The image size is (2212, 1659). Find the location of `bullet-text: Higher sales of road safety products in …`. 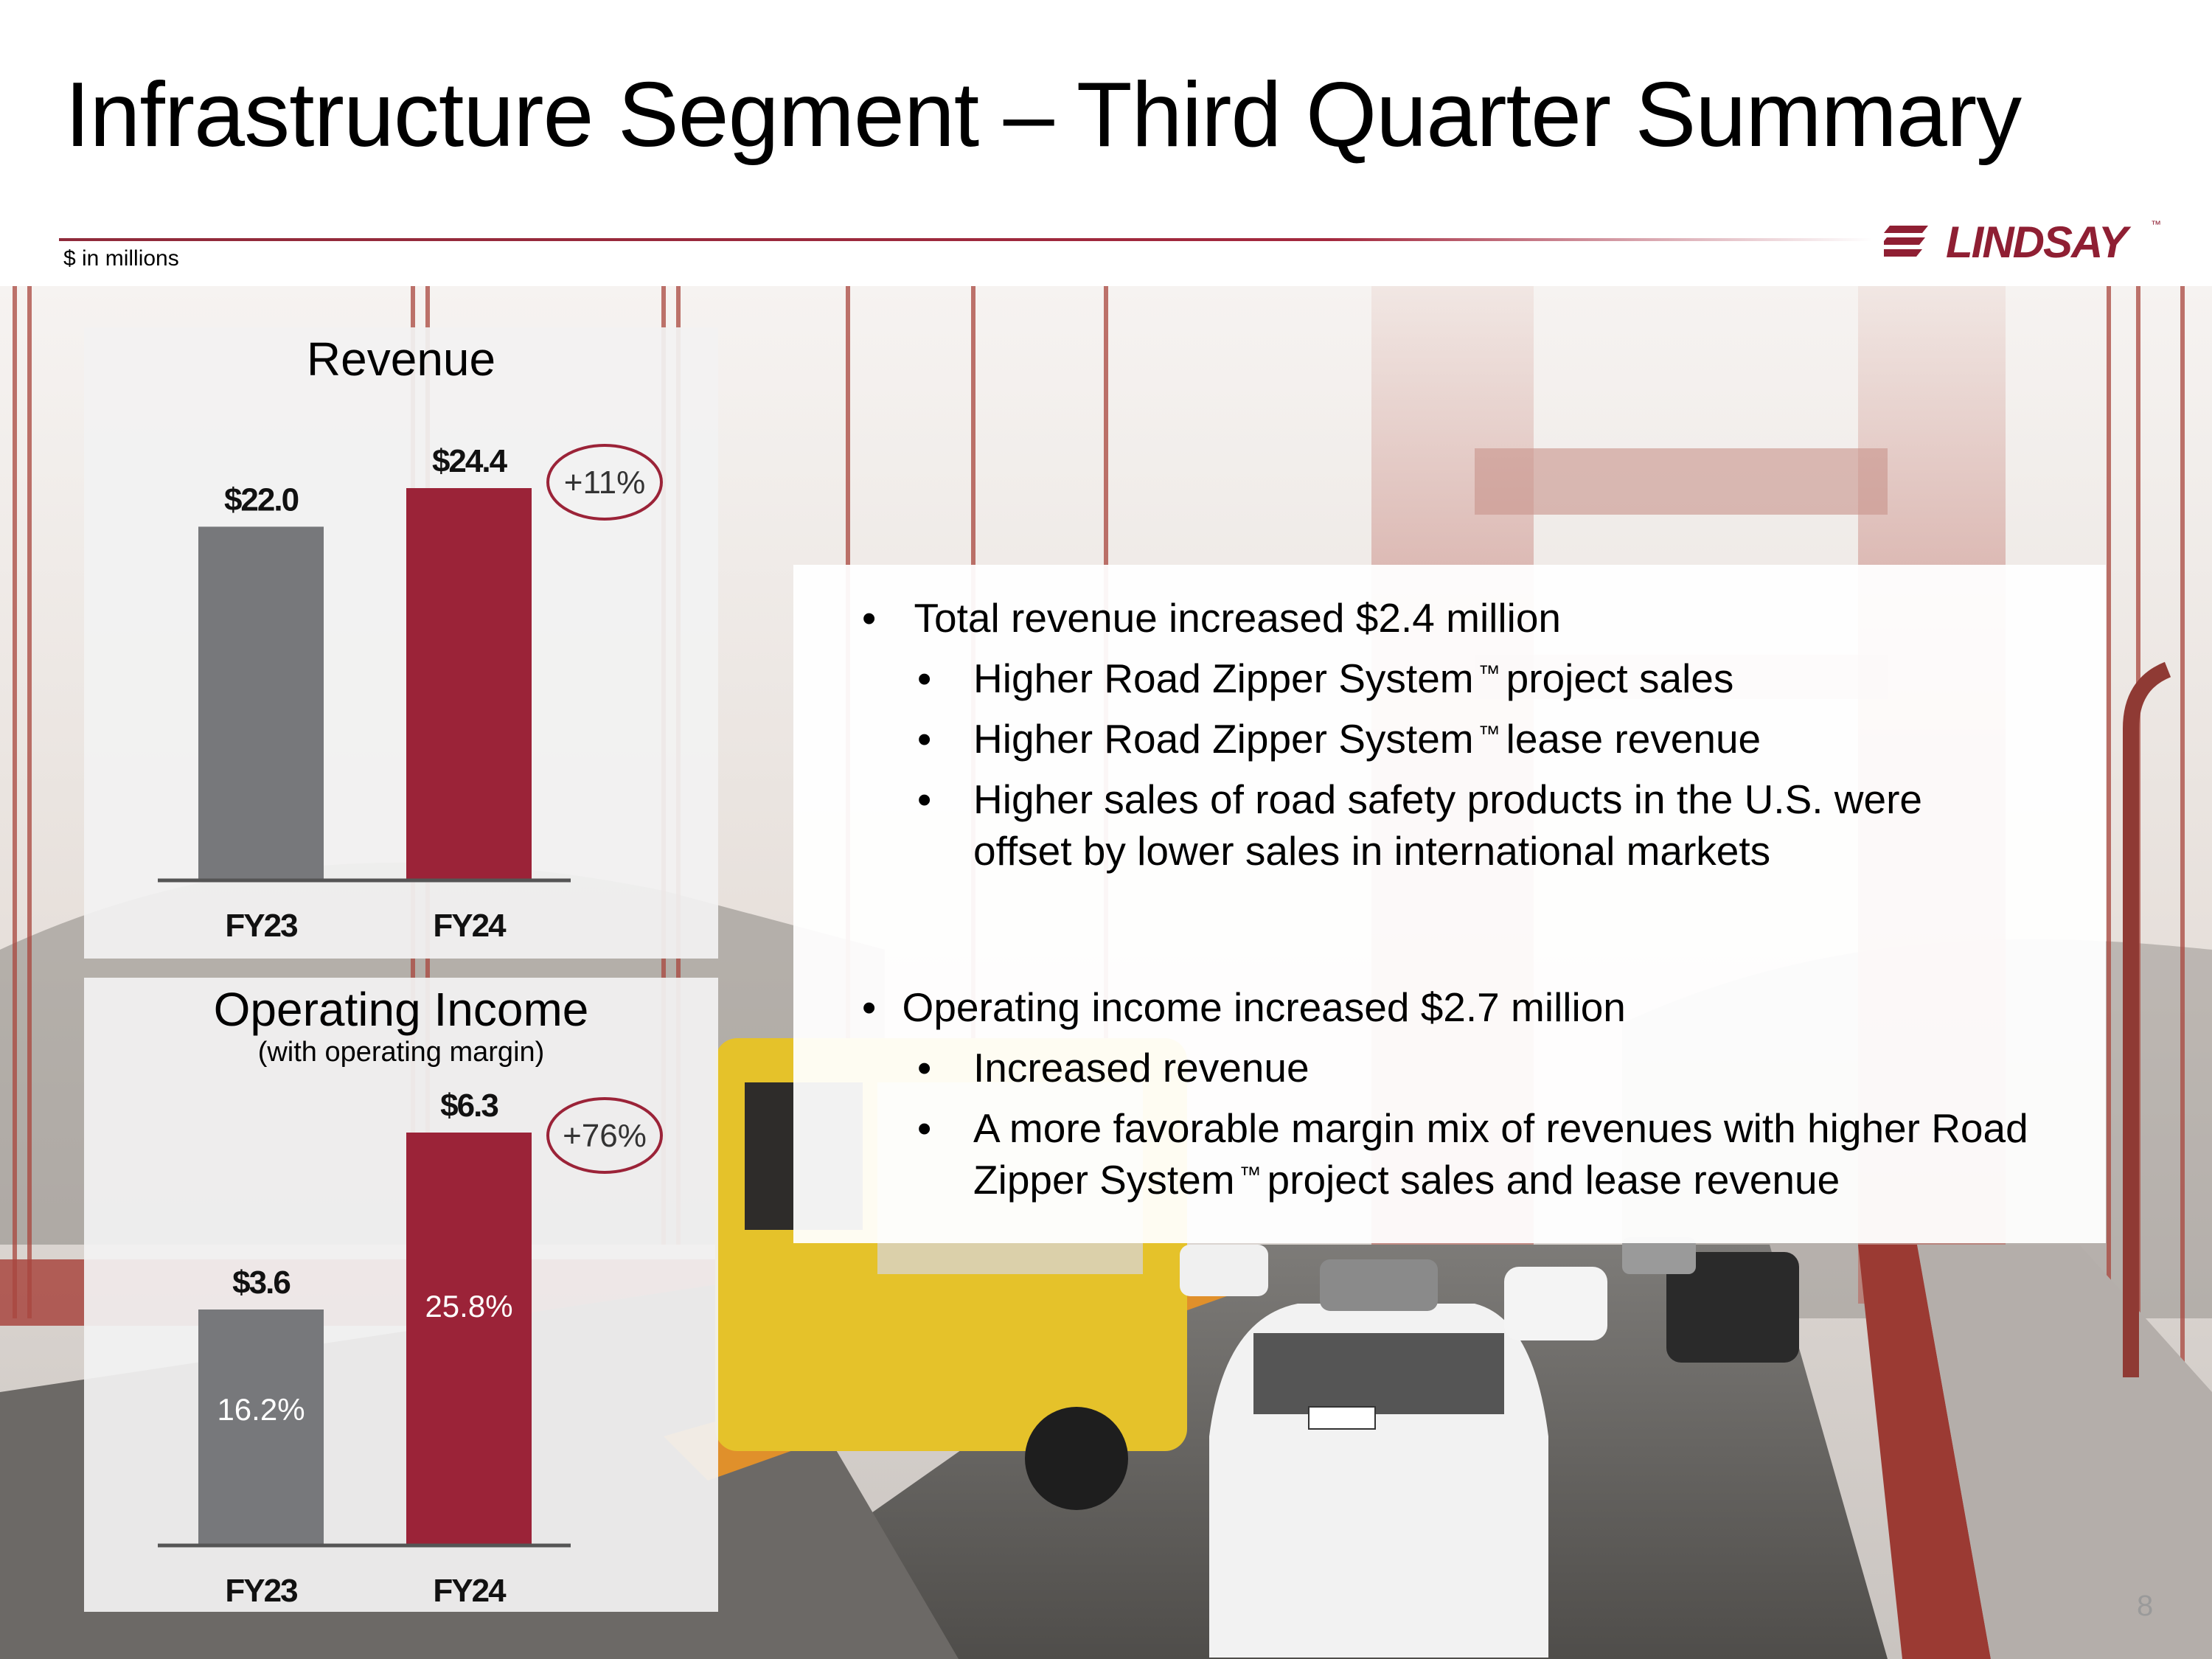

bullet-text: Higher sales of road safety products in … is located at coordinates (1448, 799).